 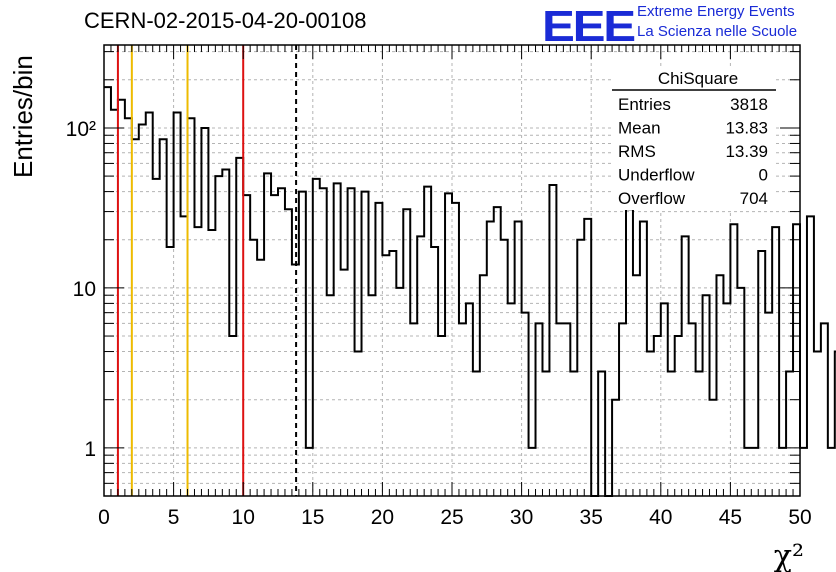 I want to click on stats-row-value: 704, so click(x=754, y=198).